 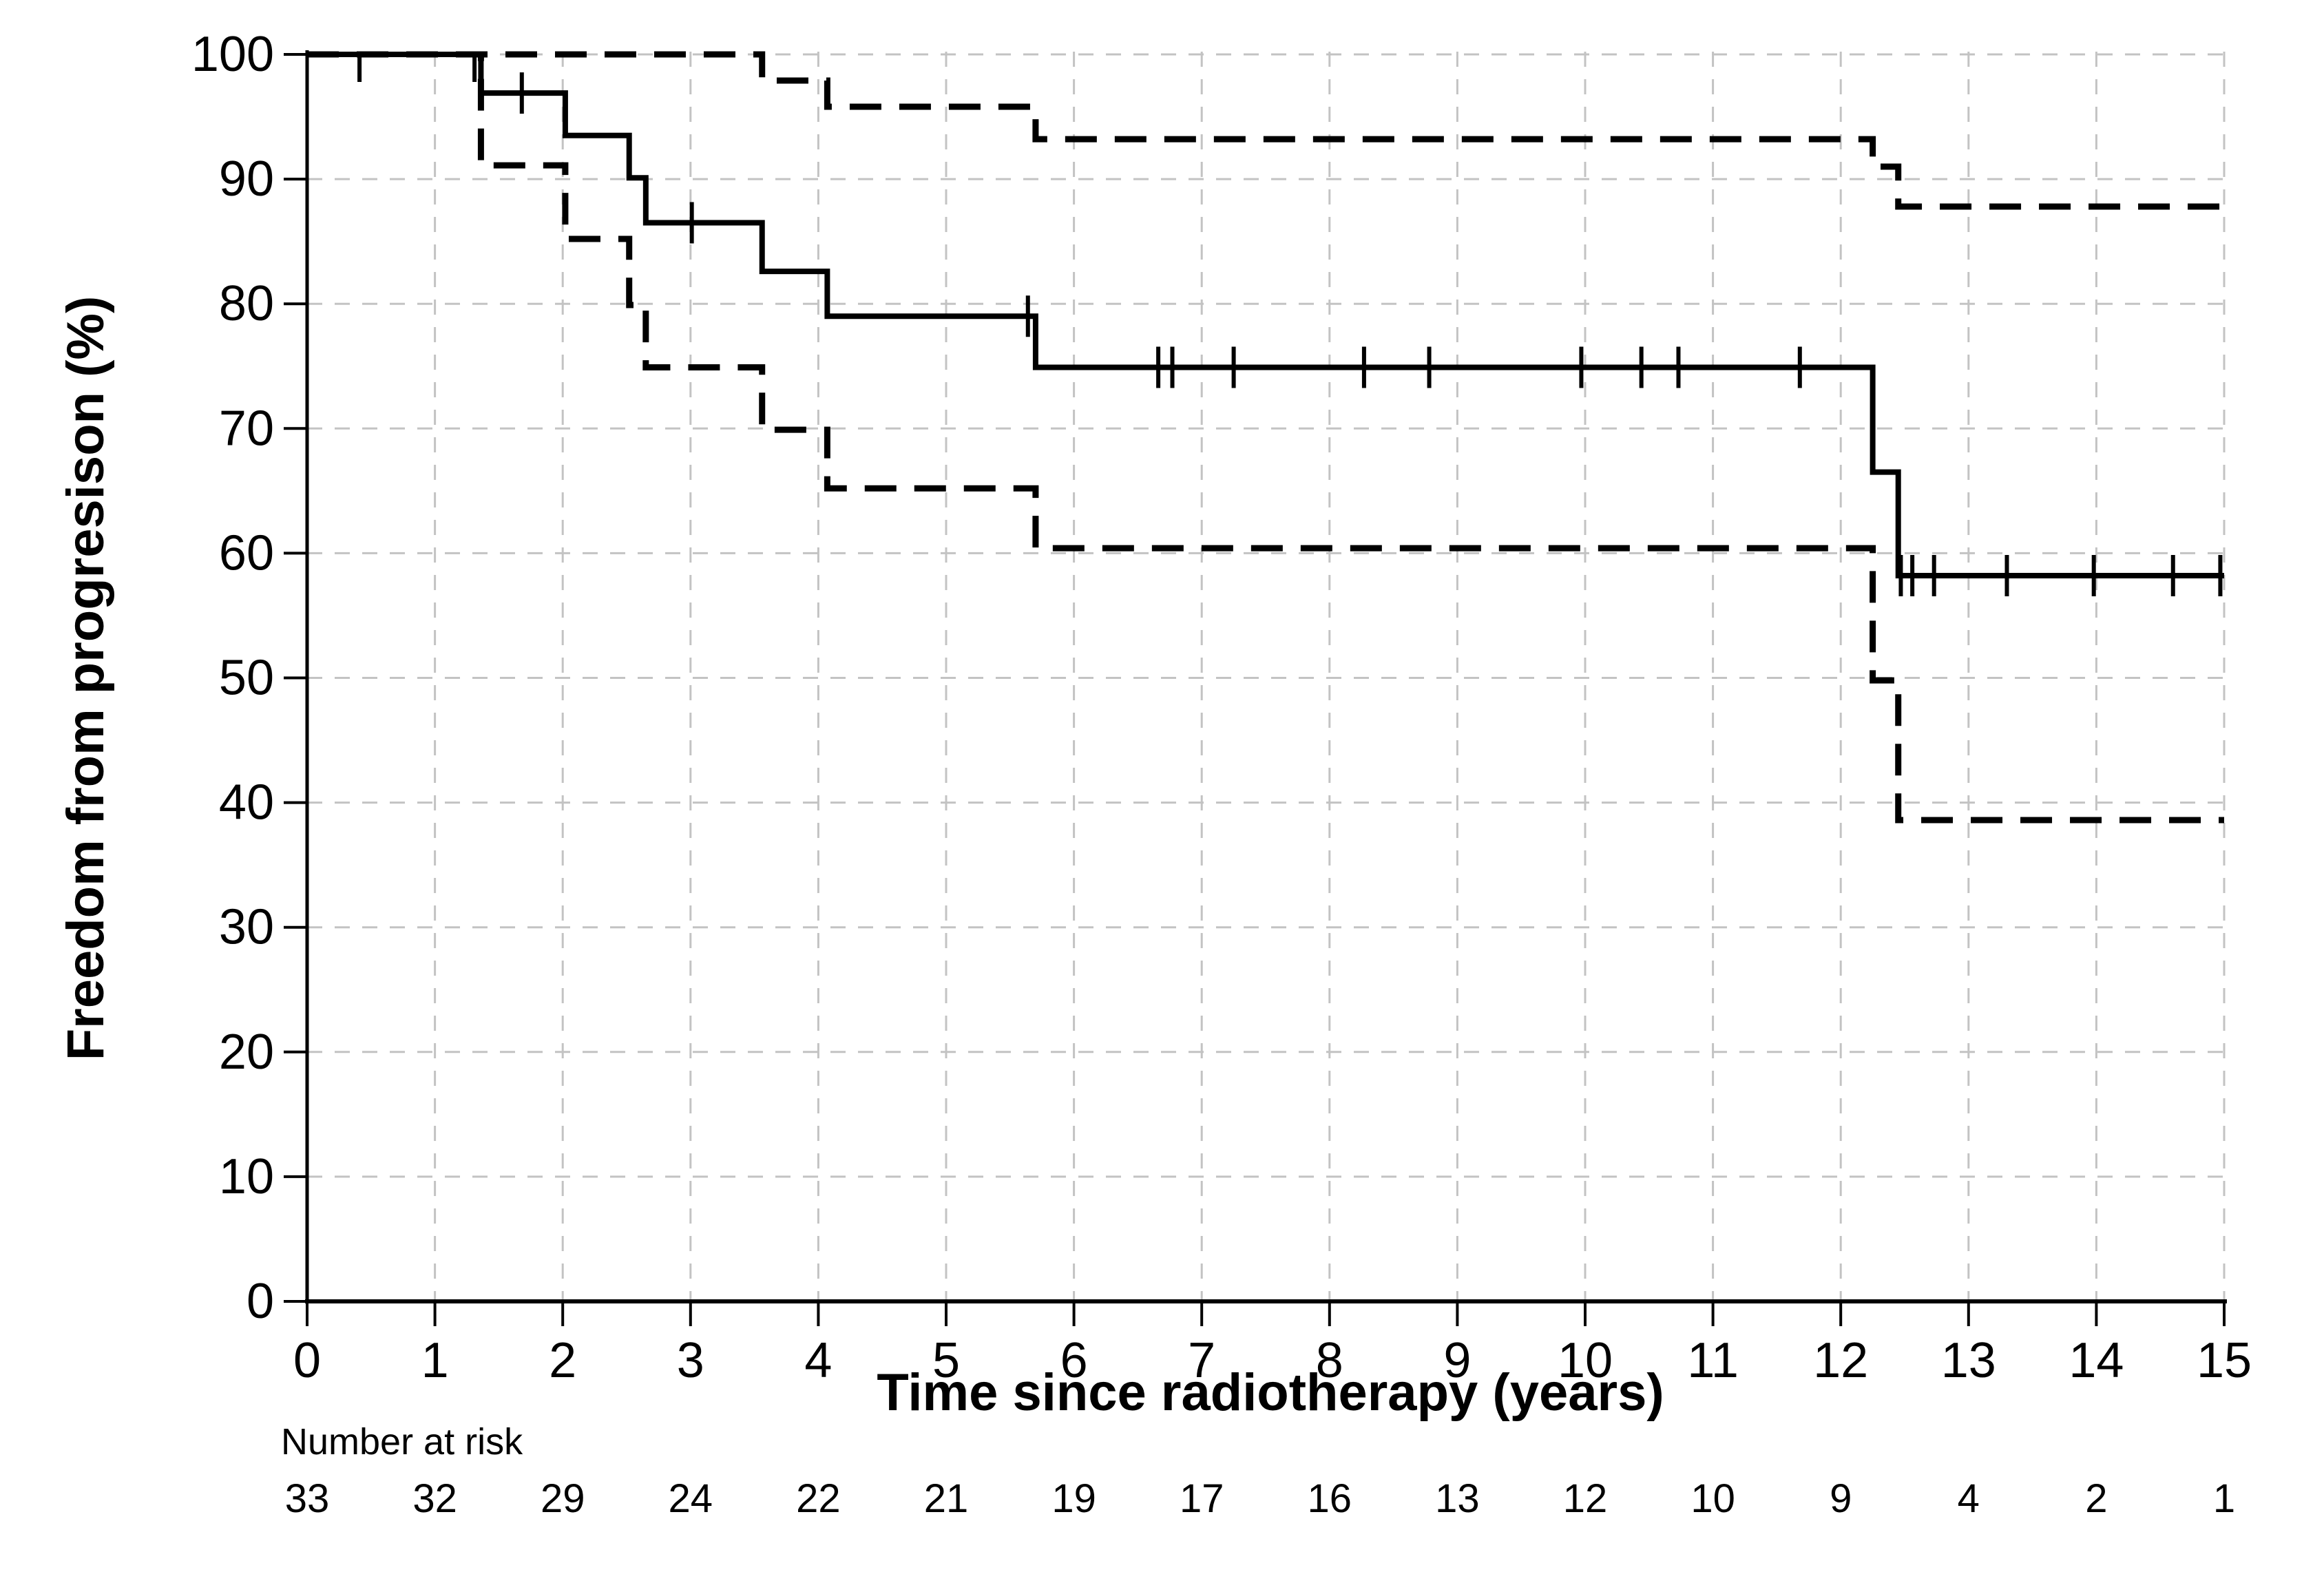 What do you see at coordinates (1260, 1498) in the screenshot?
I see `number-at-risk-row: 33 32 29 24 22 21 19 17 16 13 12 10 9 4 2 1` at bounding box center [1260, 1498].